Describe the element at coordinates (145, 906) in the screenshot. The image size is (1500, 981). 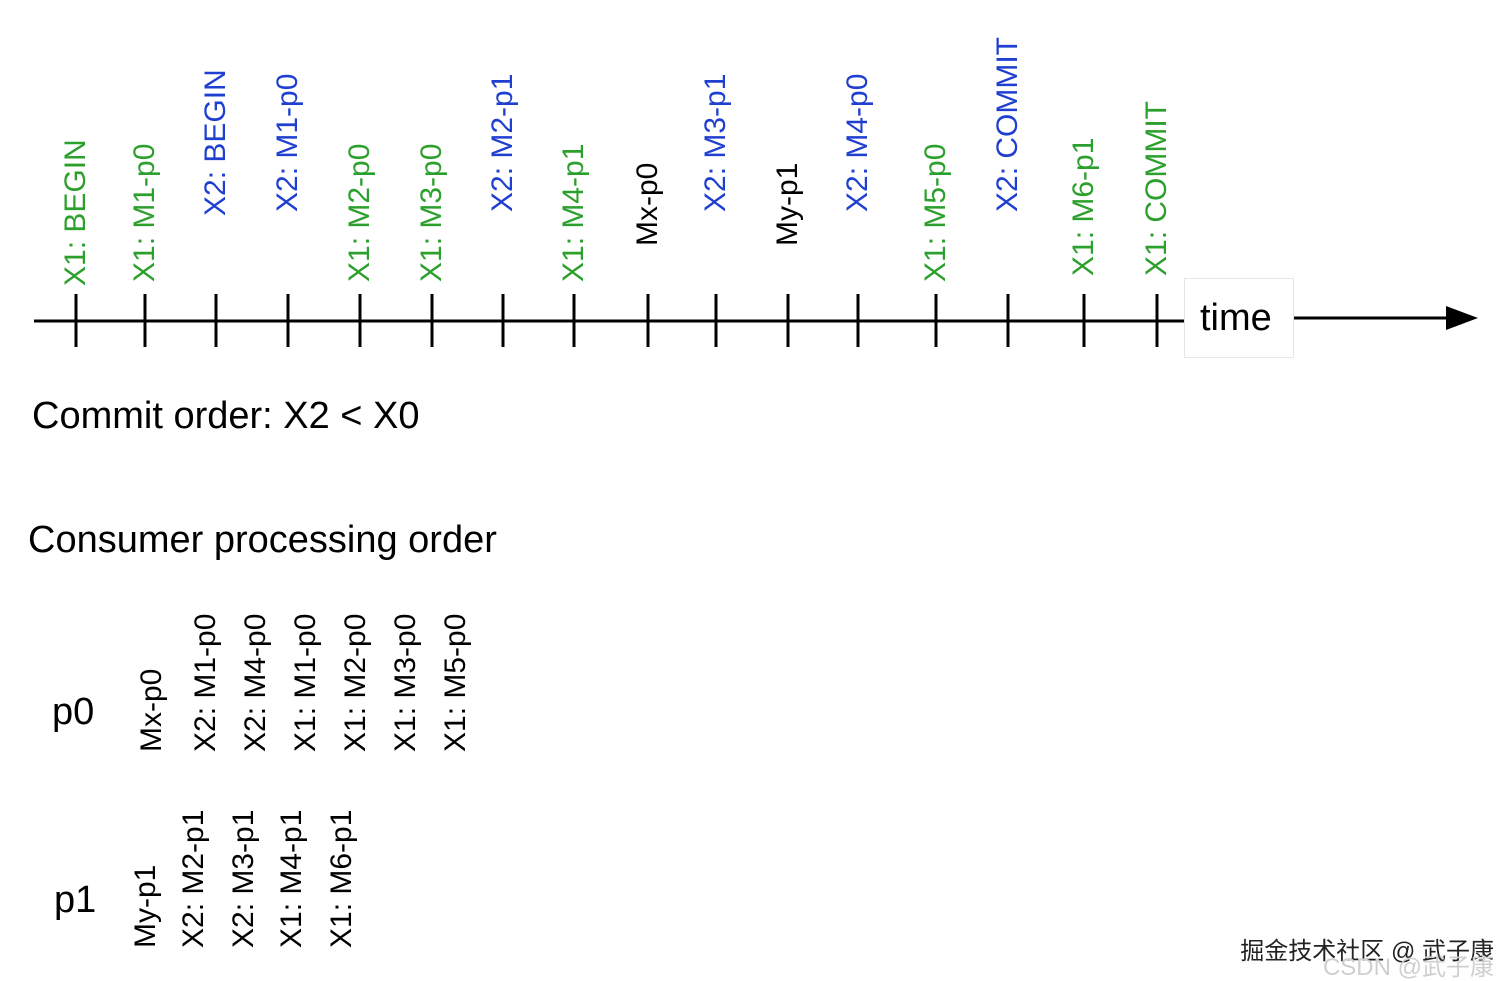
I see `consumer-message: My-p1` at that location.